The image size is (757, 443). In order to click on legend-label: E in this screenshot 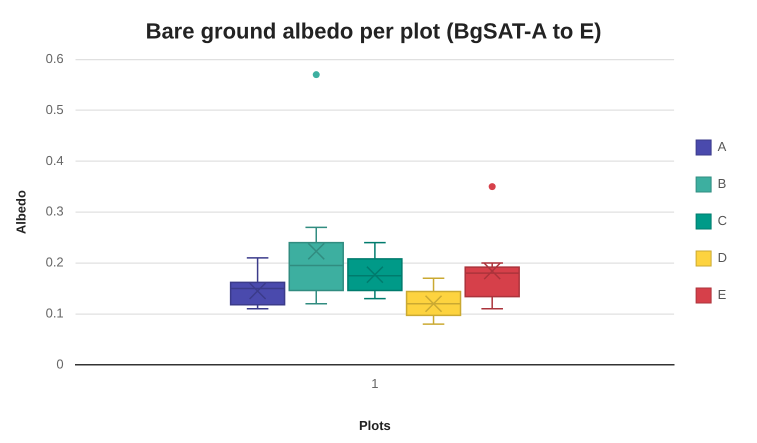, I will do `click(722, 294)`.